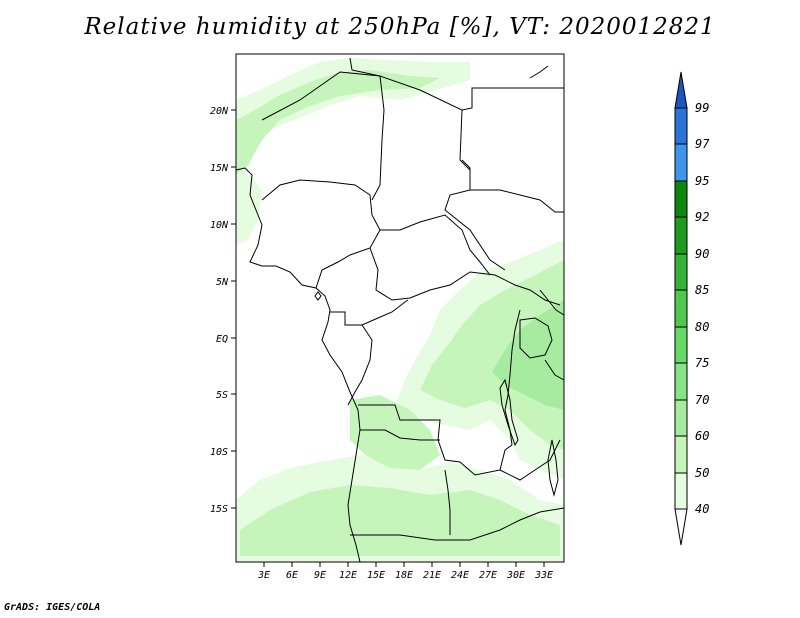  I want to click on border-cameroon, so click(435, 245).